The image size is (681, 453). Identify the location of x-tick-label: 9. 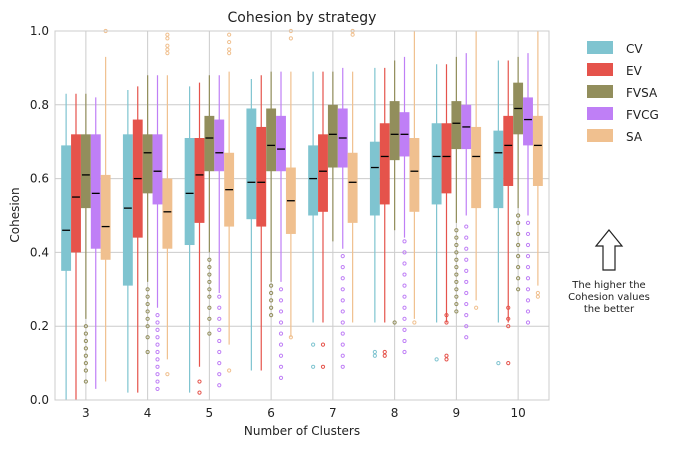
(457, 413).